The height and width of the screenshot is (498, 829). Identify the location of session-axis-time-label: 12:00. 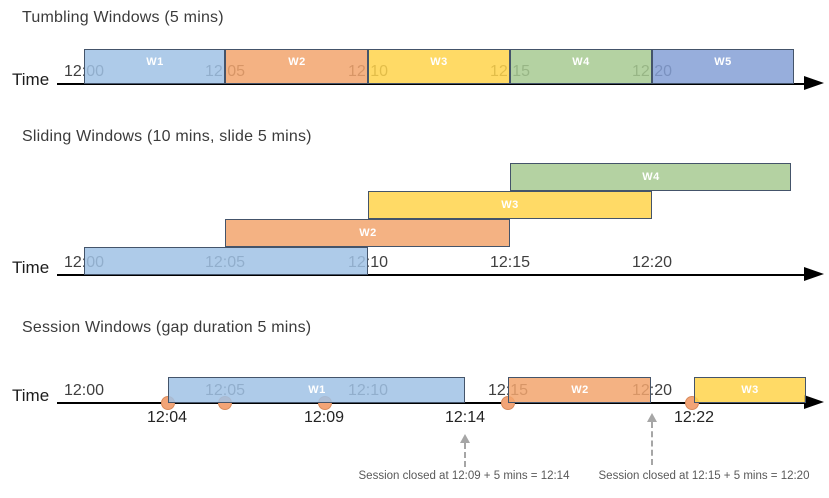
(84, 390).